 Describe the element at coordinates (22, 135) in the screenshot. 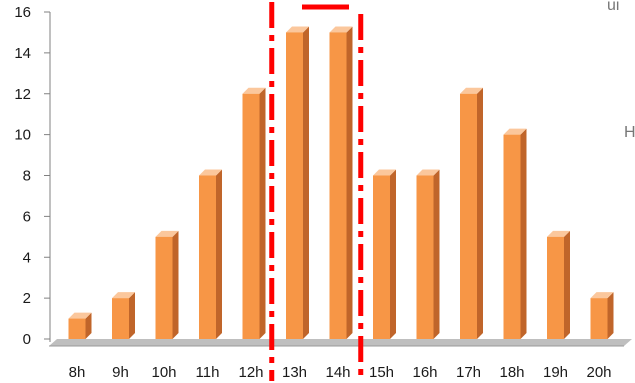

I see `y-tick-label: 10` at that location.